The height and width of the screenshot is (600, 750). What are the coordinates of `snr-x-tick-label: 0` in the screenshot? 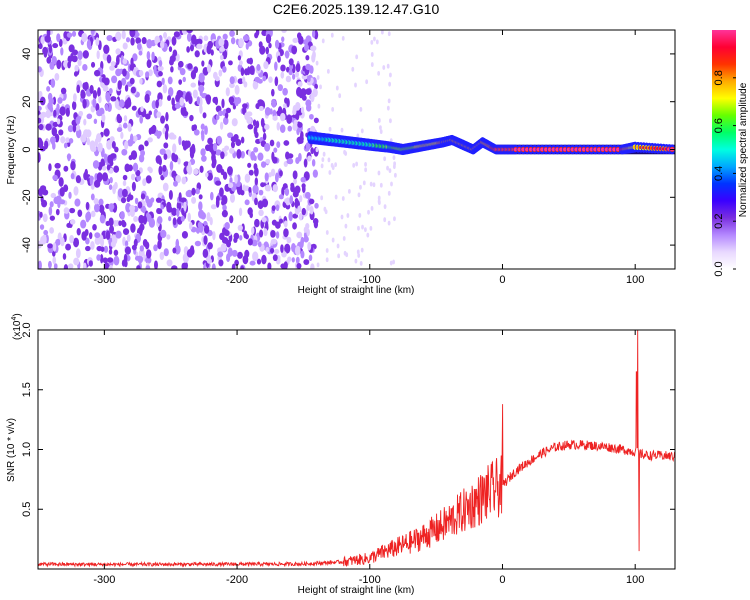 It's located at (502, 580).